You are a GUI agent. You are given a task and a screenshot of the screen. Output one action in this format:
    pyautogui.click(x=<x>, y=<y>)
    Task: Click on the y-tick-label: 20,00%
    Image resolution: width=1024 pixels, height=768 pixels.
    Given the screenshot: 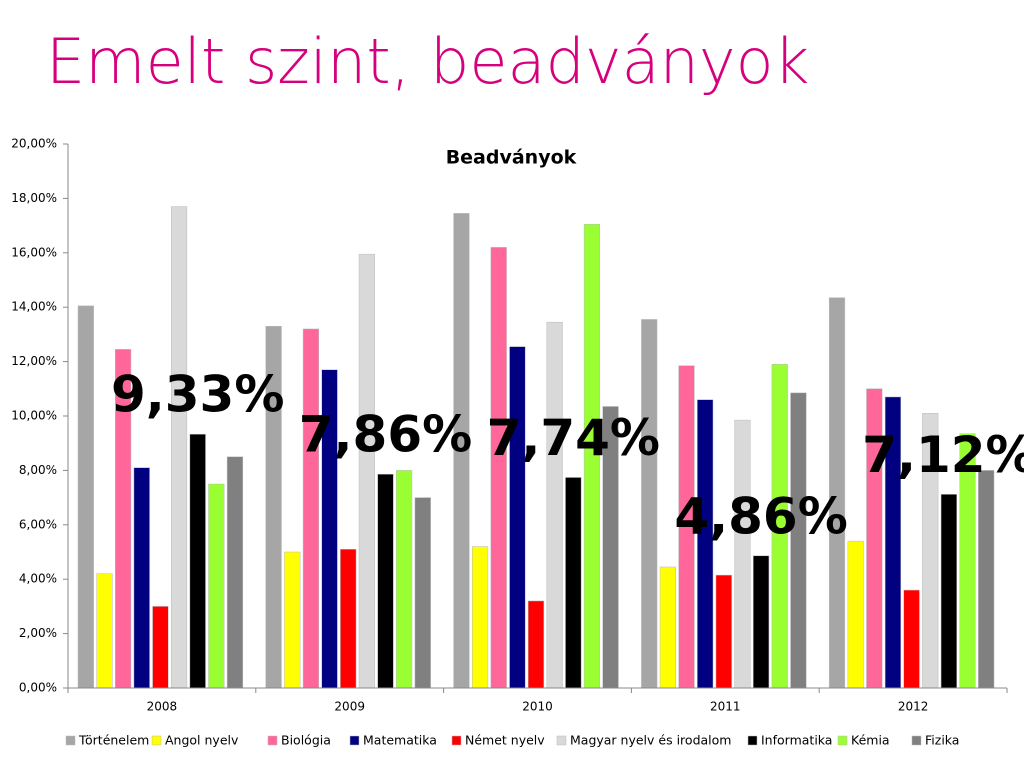 What is the action you would take?
    pyautogui.click(x=34, y=144)
    